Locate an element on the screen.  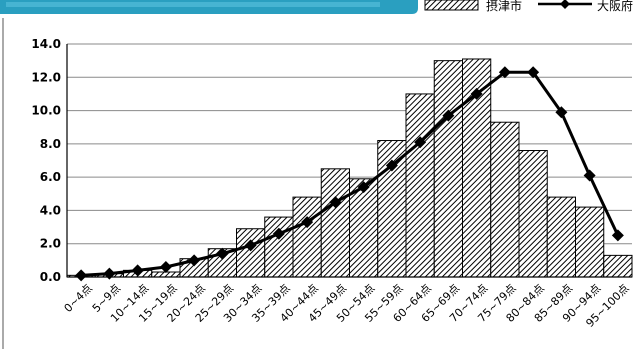
header-banner-highlight is located at coordinates (193, 4).